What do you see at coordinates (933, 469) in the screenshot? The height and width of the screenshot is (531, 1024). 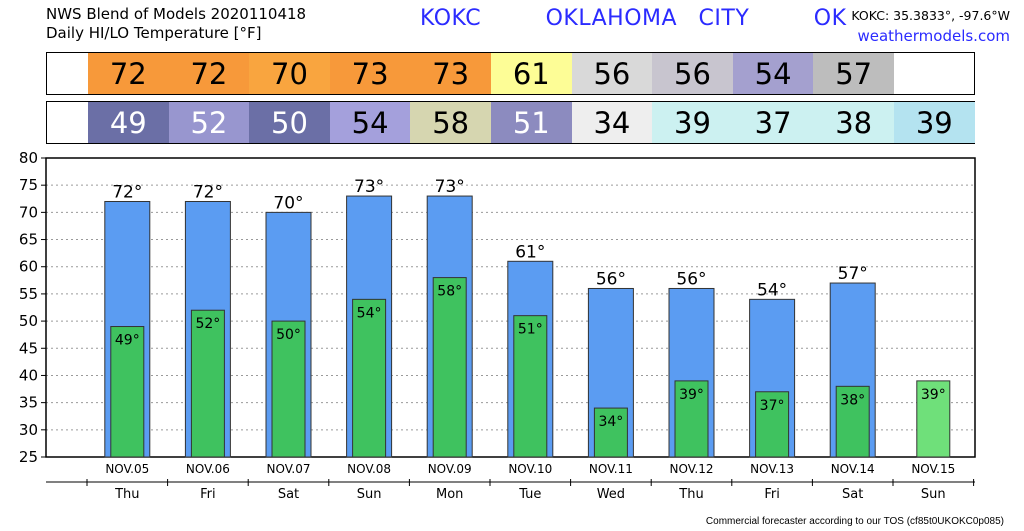 I see `x-tick-label: NOV.15` at bounding box center [933, 469].